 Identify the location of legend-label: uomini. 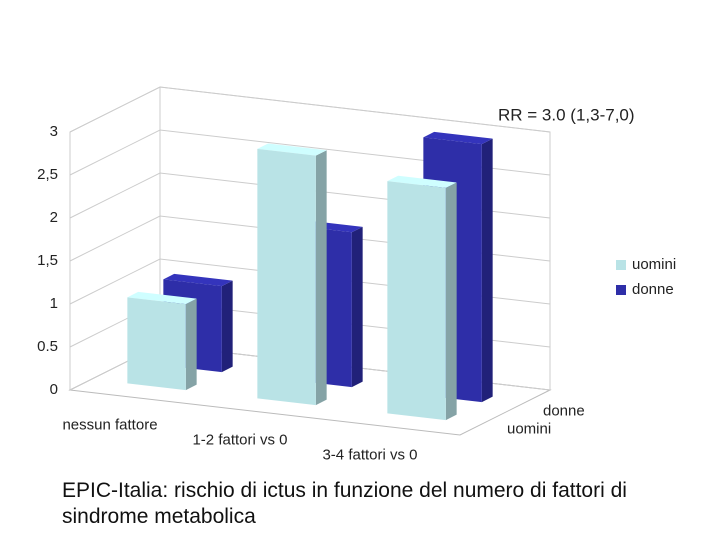
(654, 264).